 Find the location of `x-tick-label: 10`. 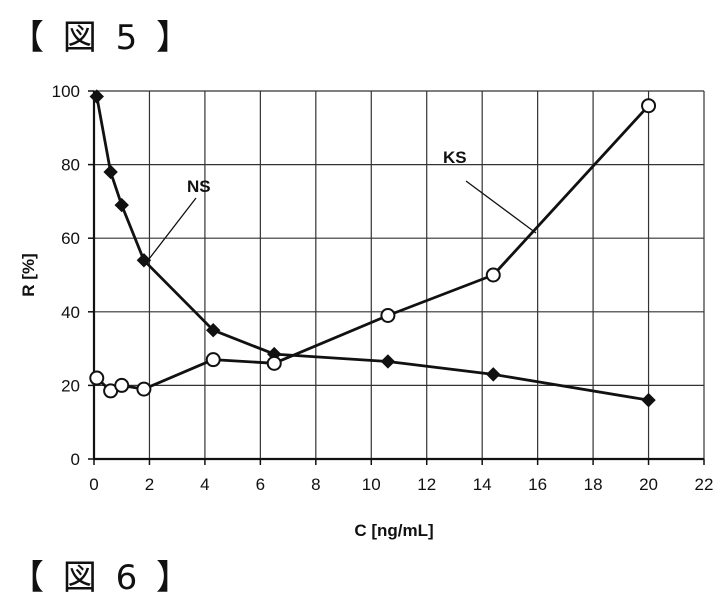

x-tick-label: 10 is located at coordinates (371, 484).